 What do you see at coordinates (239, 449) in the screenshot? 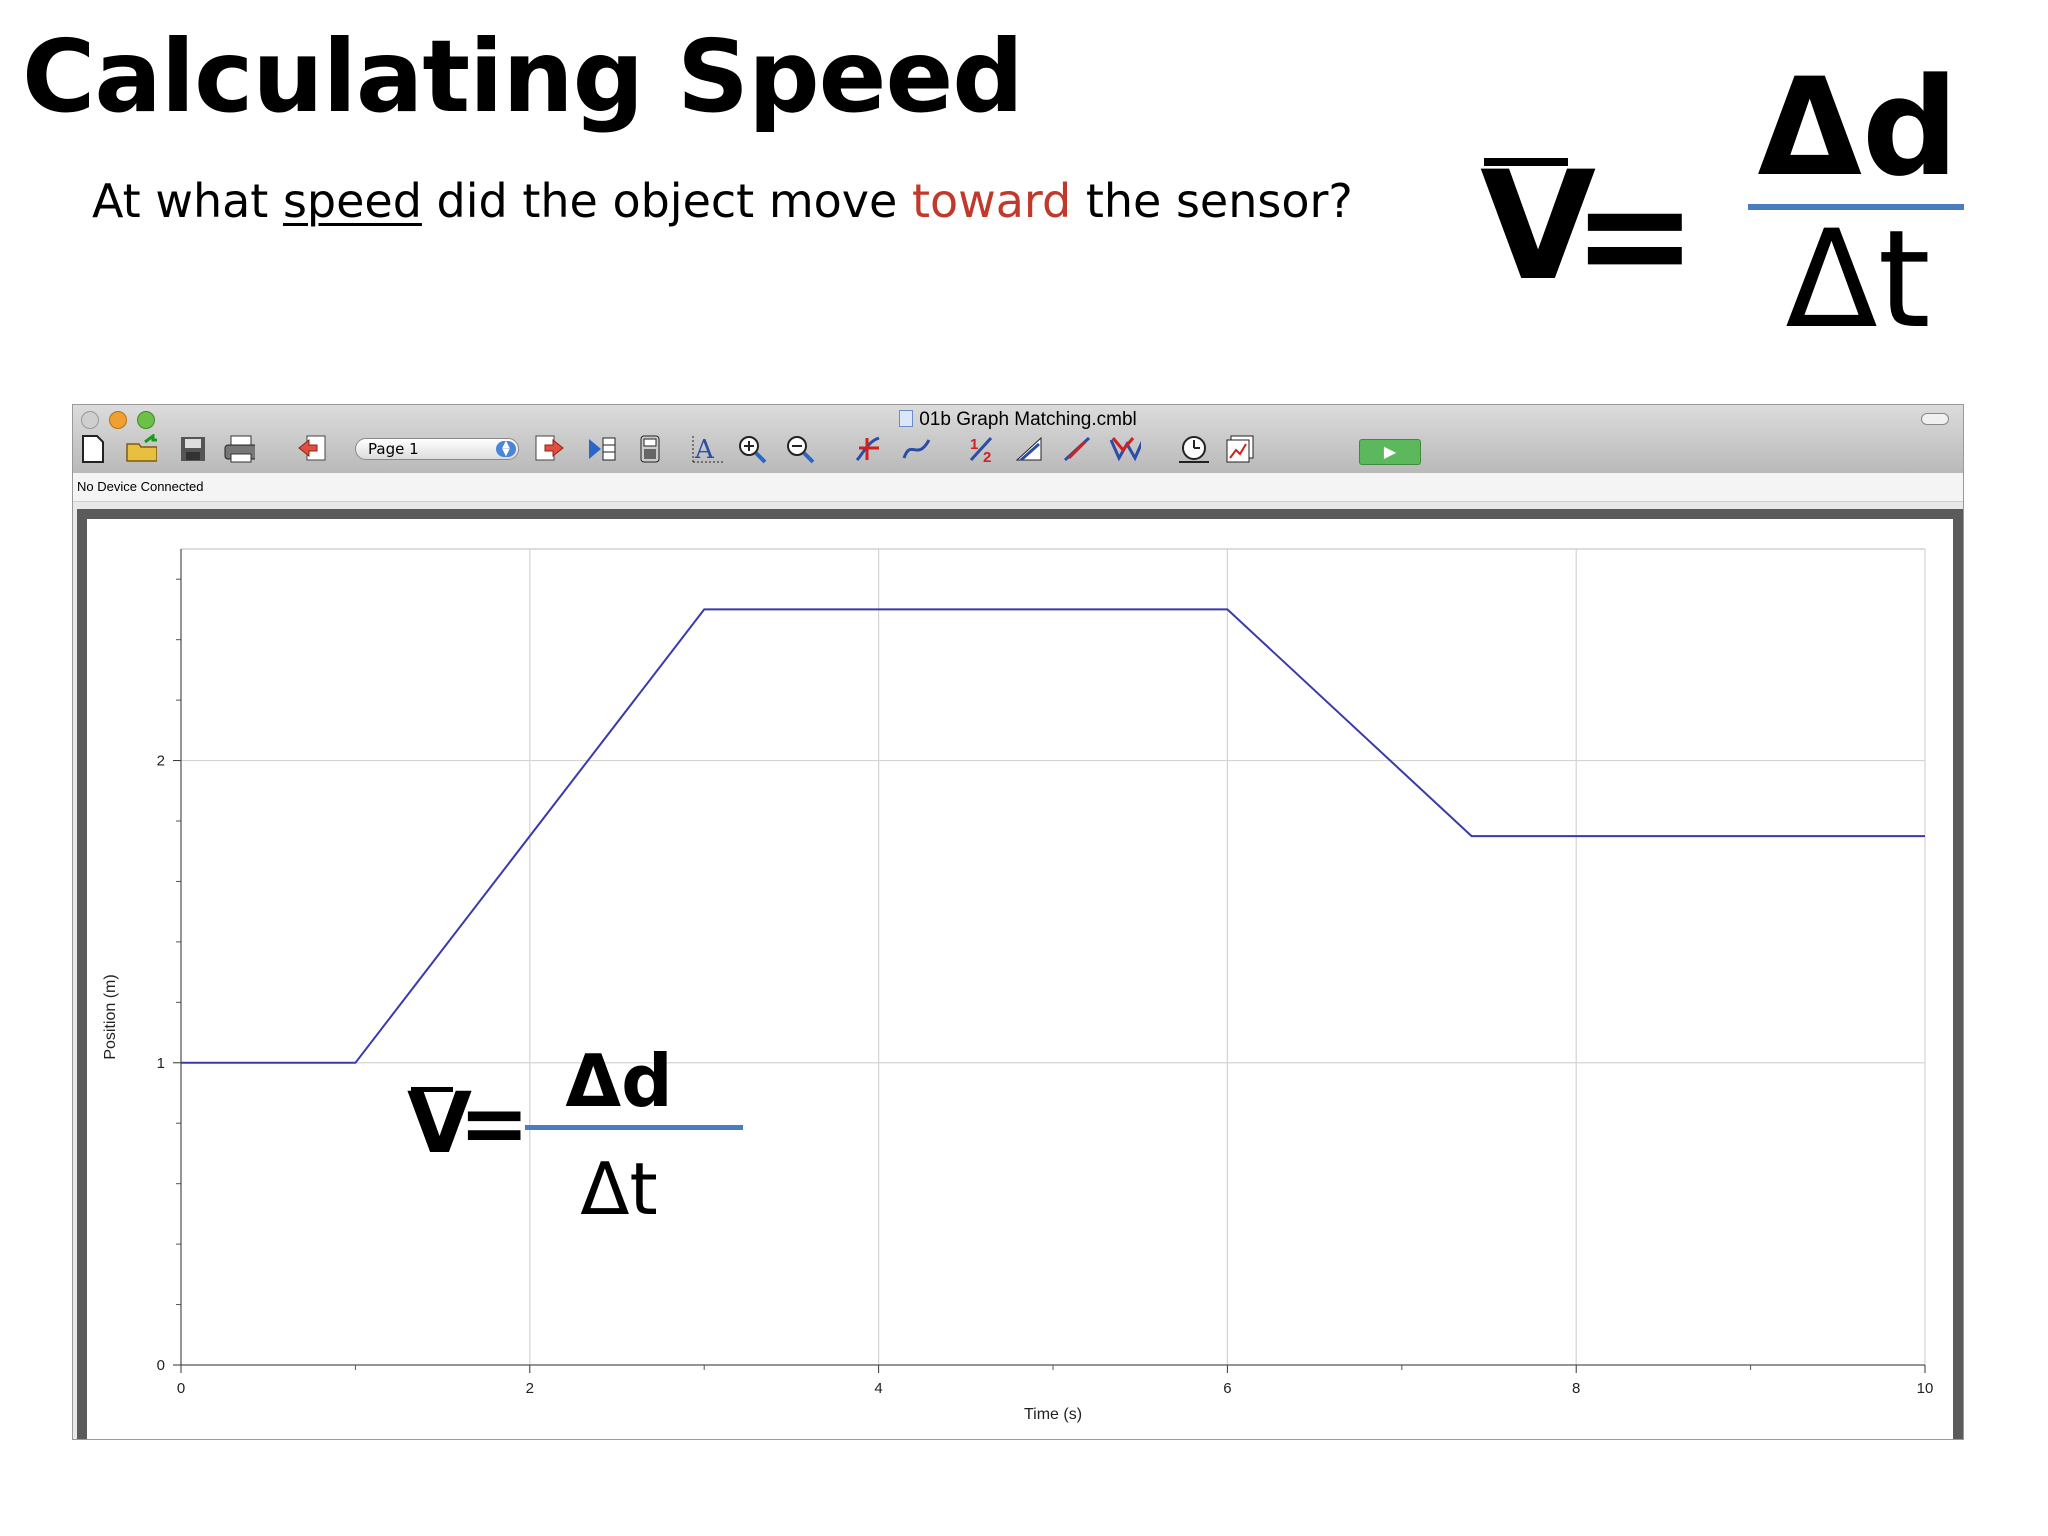
I see `print-icon` at bounding box center [239, 449].